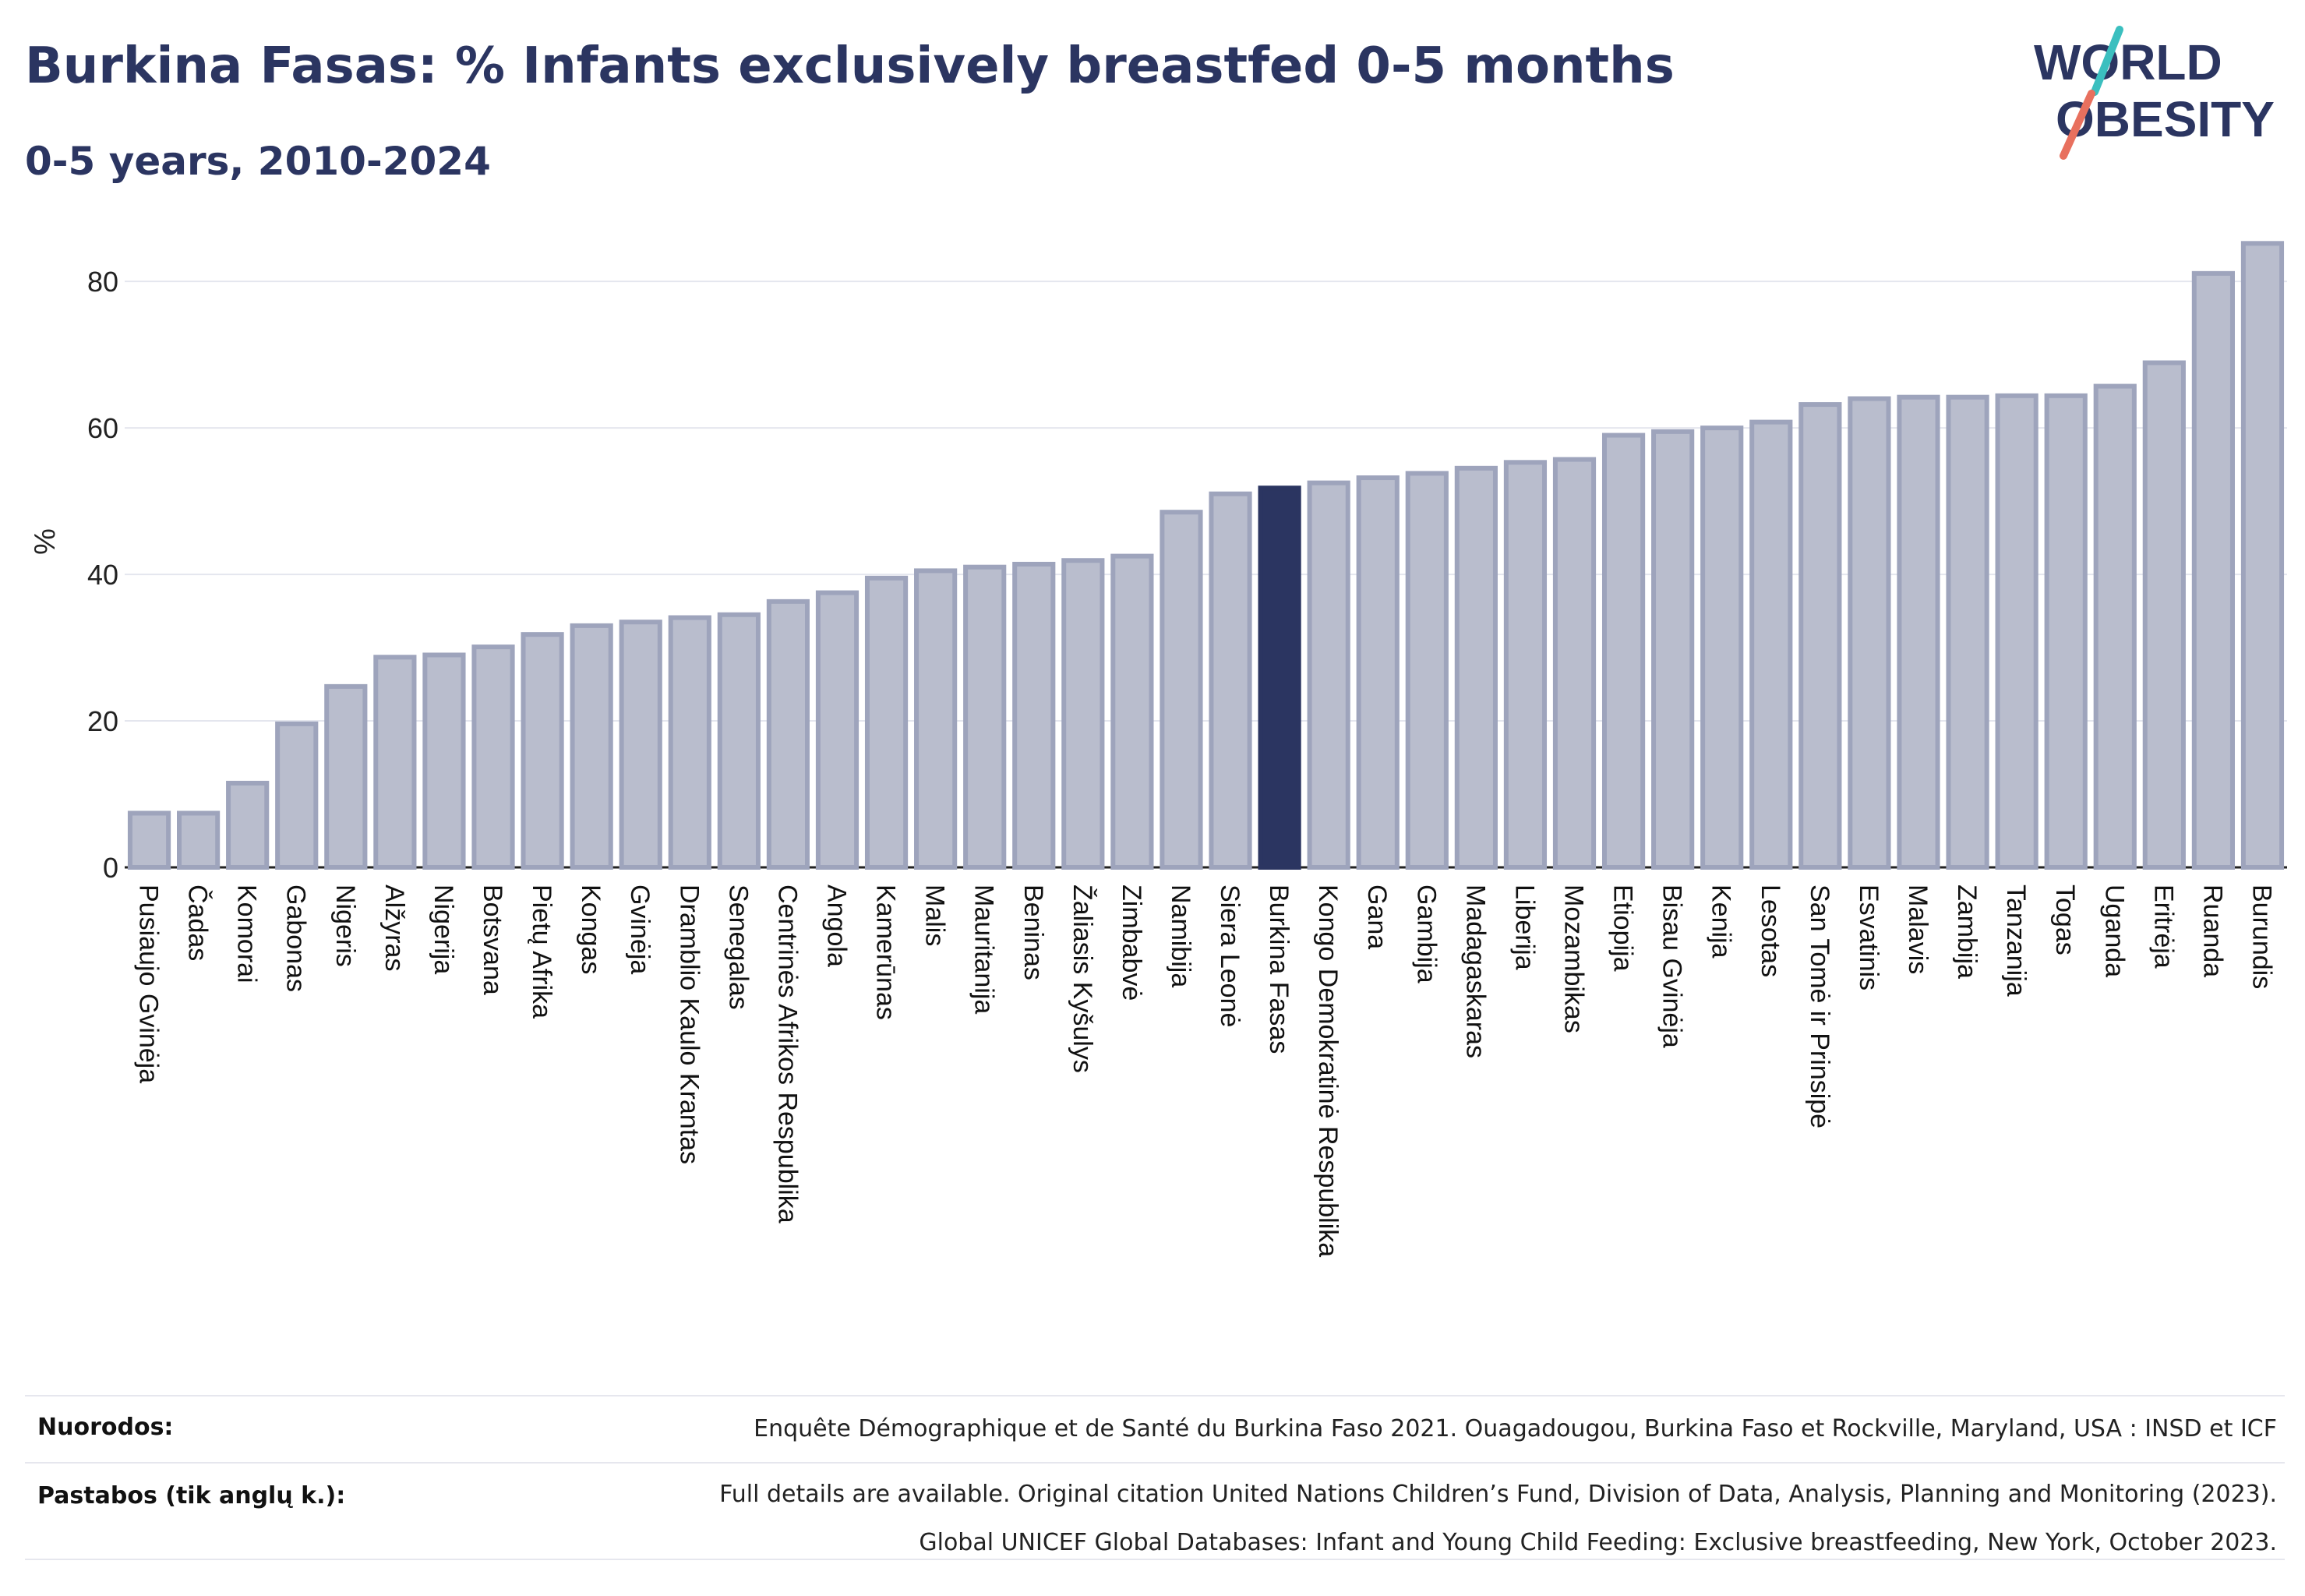 The image size is (2305, 1596). I want to click on x-tick-label: Mozambikas, so click(1574, 959).